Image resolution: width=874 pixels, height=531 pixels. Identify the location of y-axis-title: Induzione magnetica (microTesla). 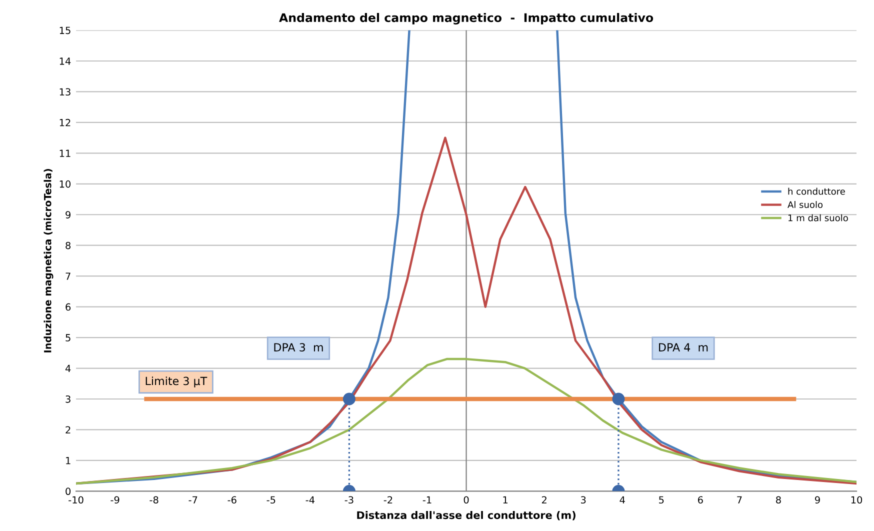
(49, 260).